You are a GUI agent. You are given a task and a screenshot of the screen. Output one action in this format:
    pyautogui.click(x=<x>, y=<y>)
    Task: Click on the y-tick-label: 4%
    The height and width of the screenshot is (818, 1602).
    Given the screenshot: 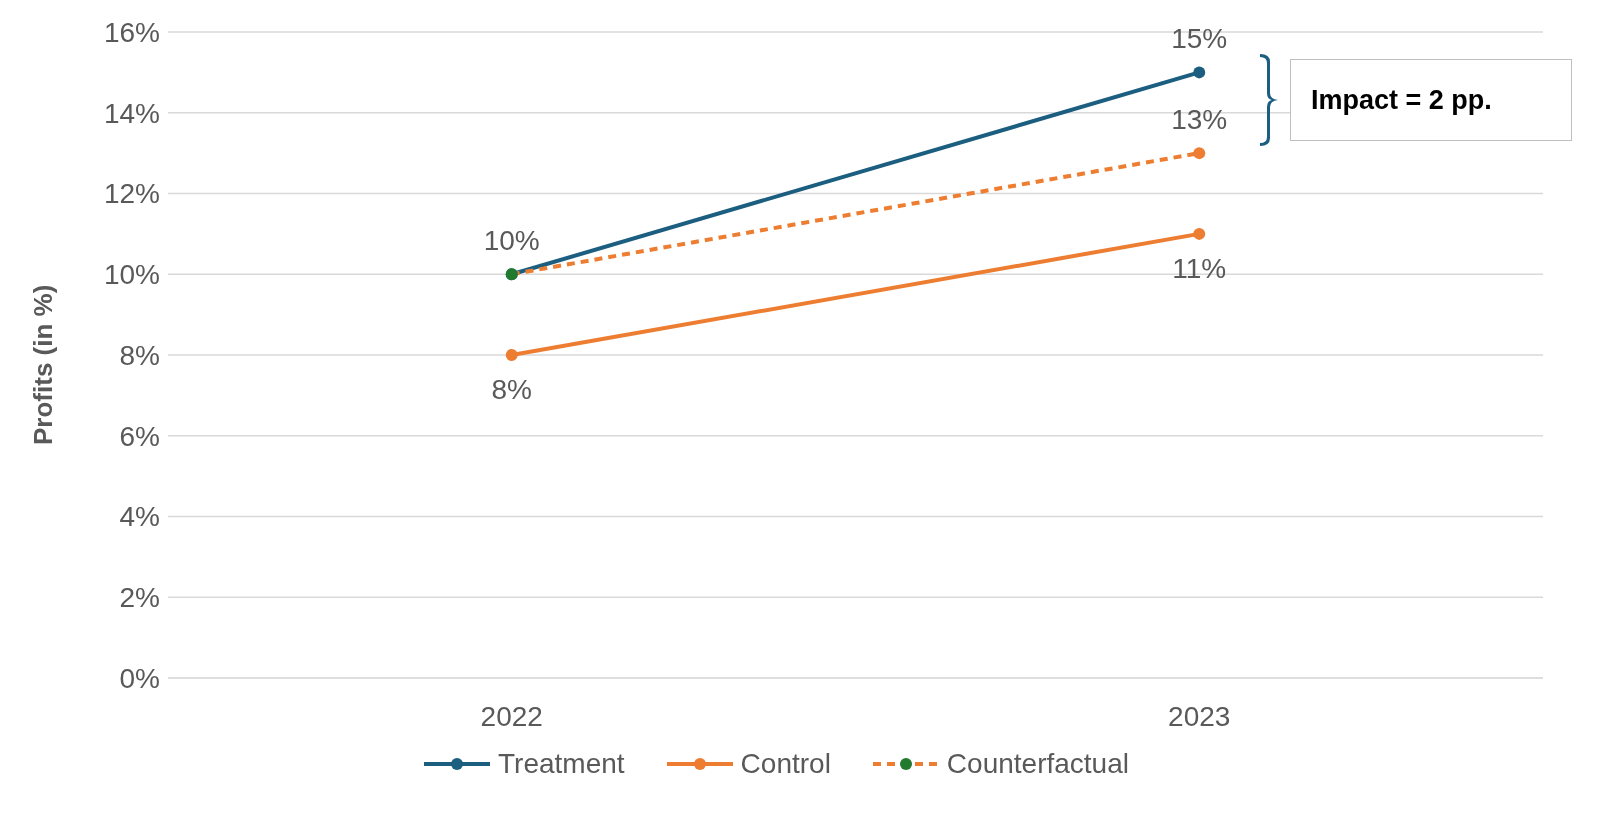 What is the action you would take?
    pyautogui.click(x=139, y=517)
    